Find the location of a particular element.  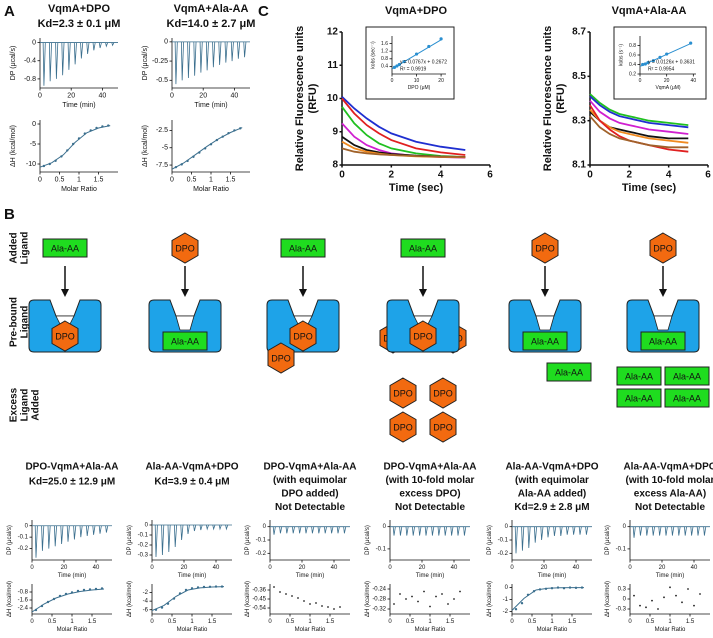

chart-subtitle: (with equimolar is located at coordinates (552, 480).